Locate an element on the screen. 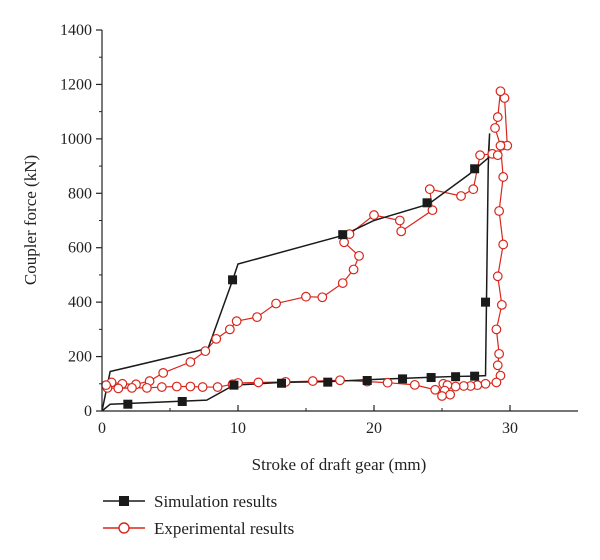 Image resolution: width=600 pixels, height=560 pixels. y-tick-label: 1400 is located at coordinates (76, 30).